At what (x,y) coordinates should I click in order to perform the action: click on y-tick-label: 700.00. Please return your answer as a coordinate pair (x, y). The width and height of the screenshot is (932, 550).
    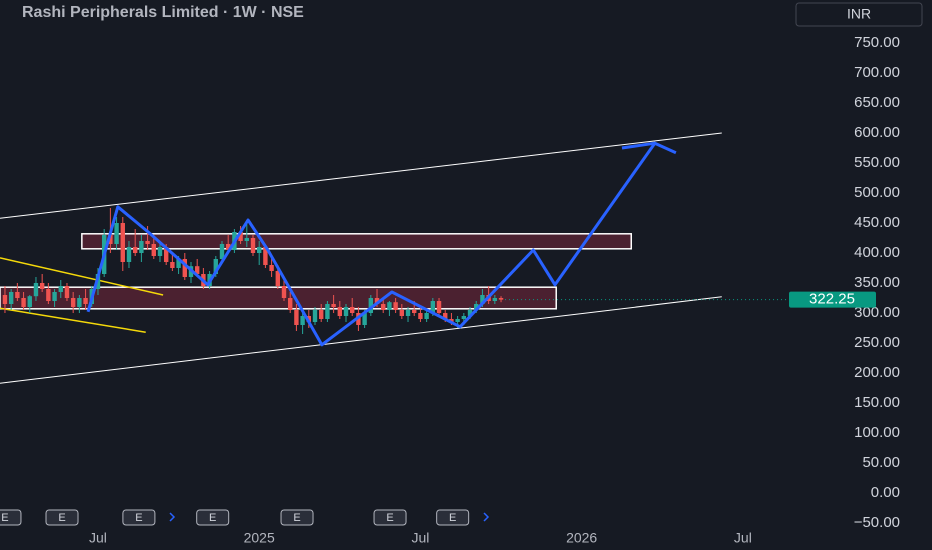
    Looking at the image, I should click on (877, 72).